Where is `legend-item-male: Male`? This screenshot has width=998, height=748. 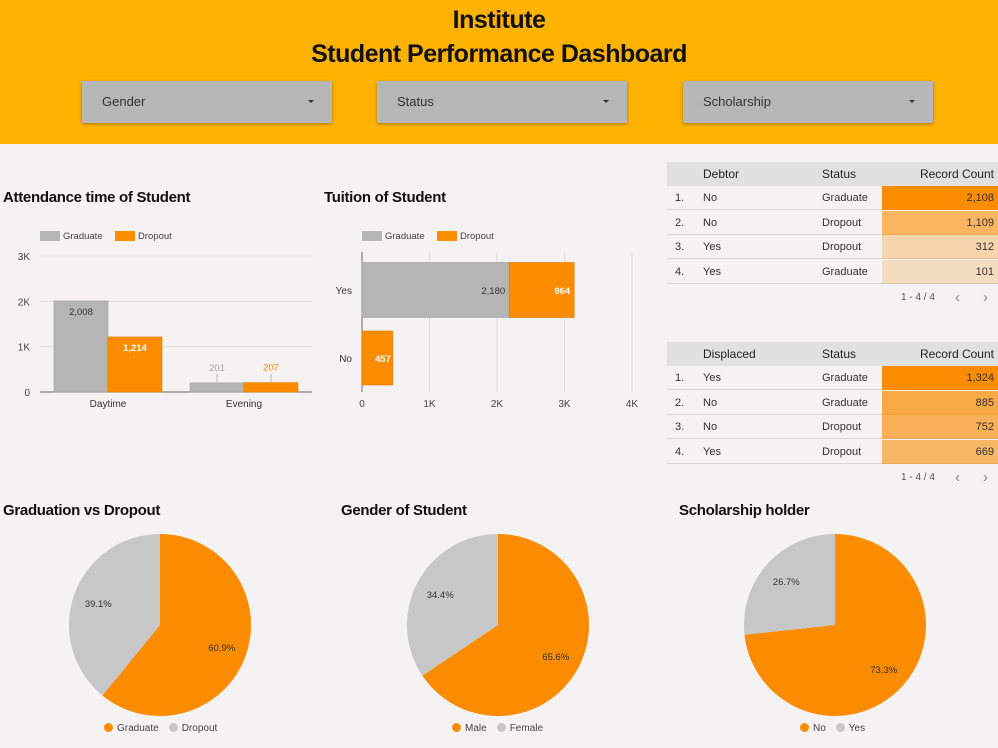 legend-item-male: Male is located at coordinates (469, 728).